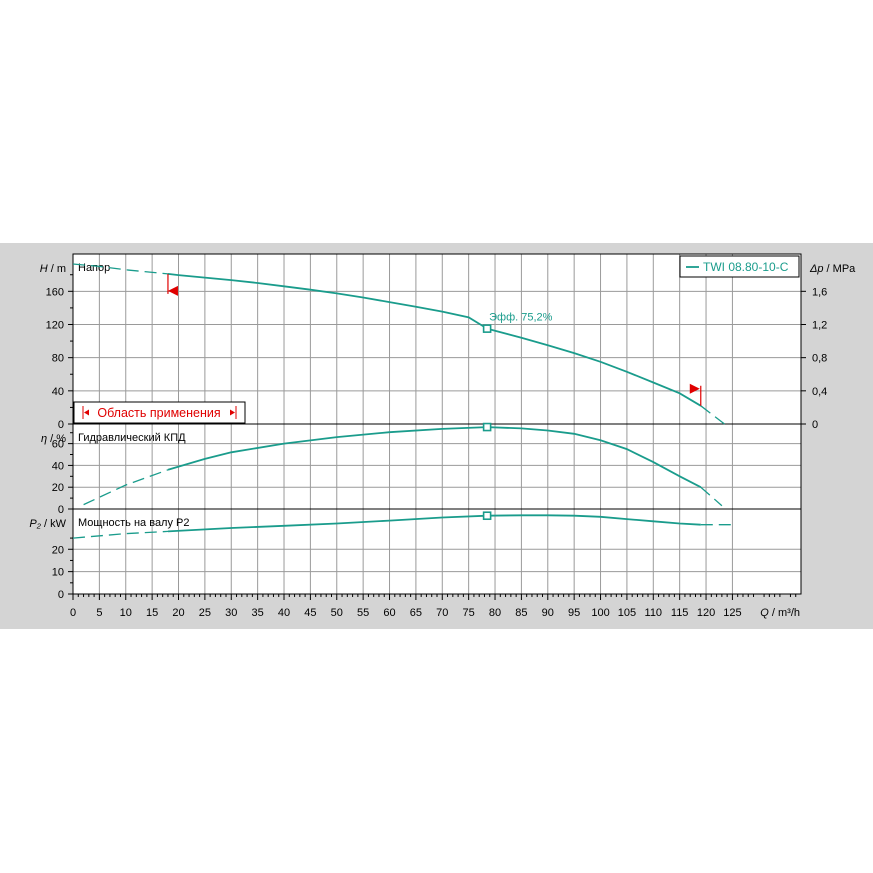 The height and width of the screenshot is (873, 873). Describe the element at coordinates (132, 438) in the screenshot. I see `panel-label: Гидравлический КПД` at that location.